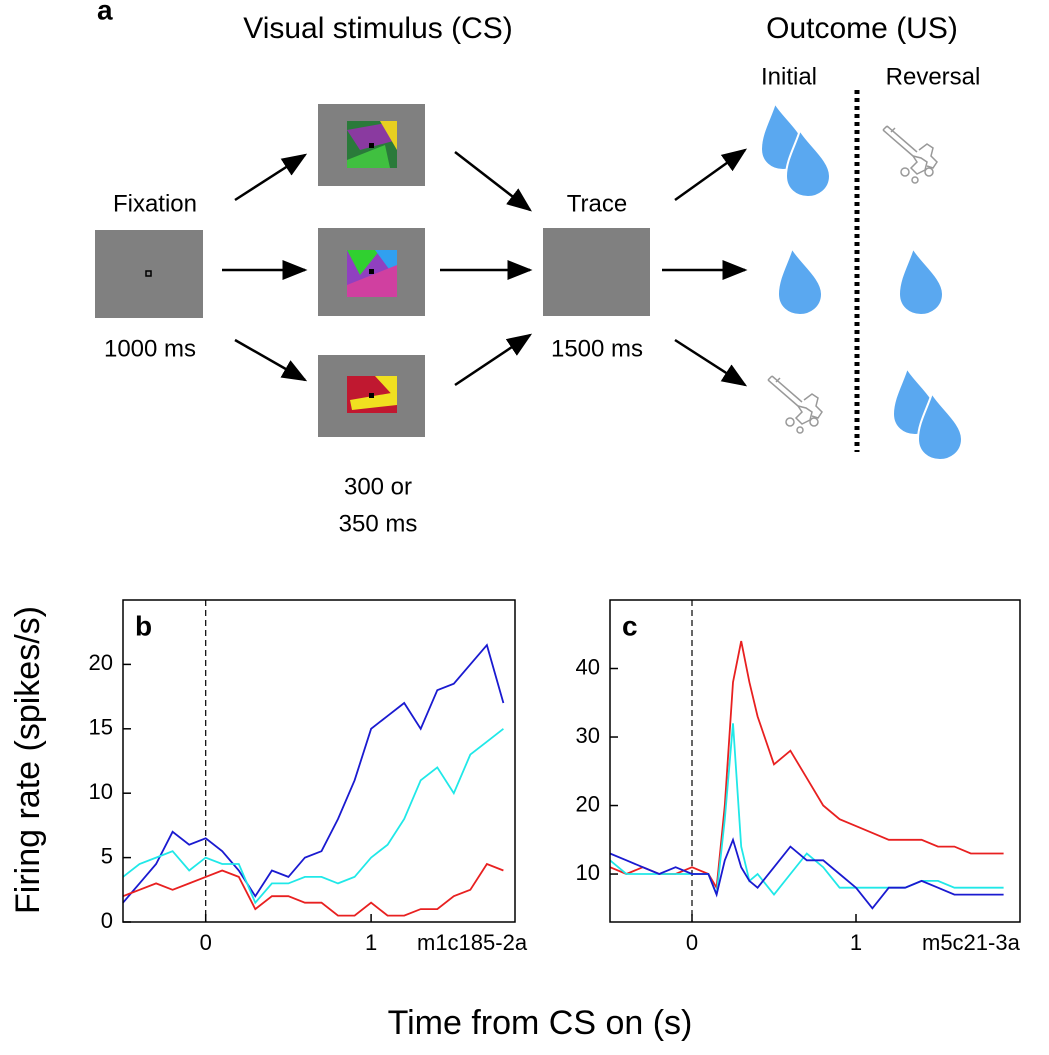 This screenshot has height=1055, width=1049. Describe the element at coordinates (372, 267) in the screenshot. I see `cs-images` at that location.